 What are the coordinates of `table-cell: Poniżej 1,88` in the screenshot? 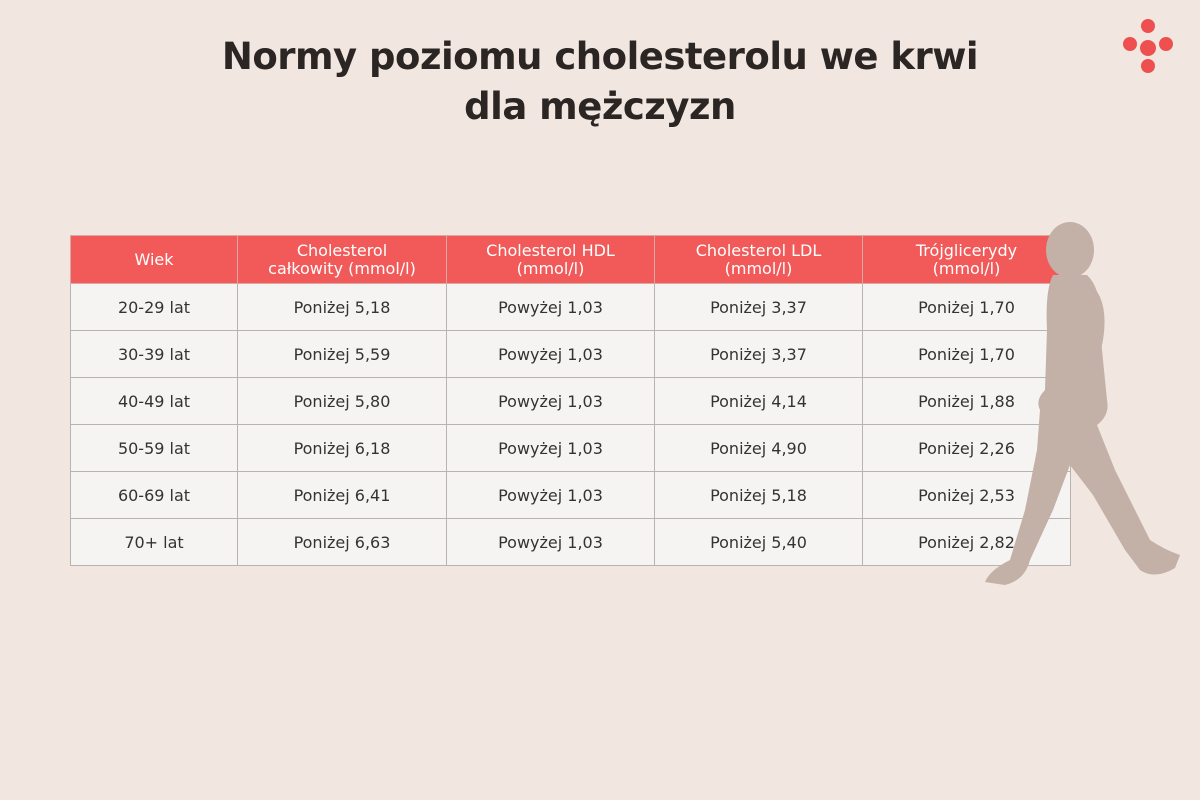 It's located at (966, 401).